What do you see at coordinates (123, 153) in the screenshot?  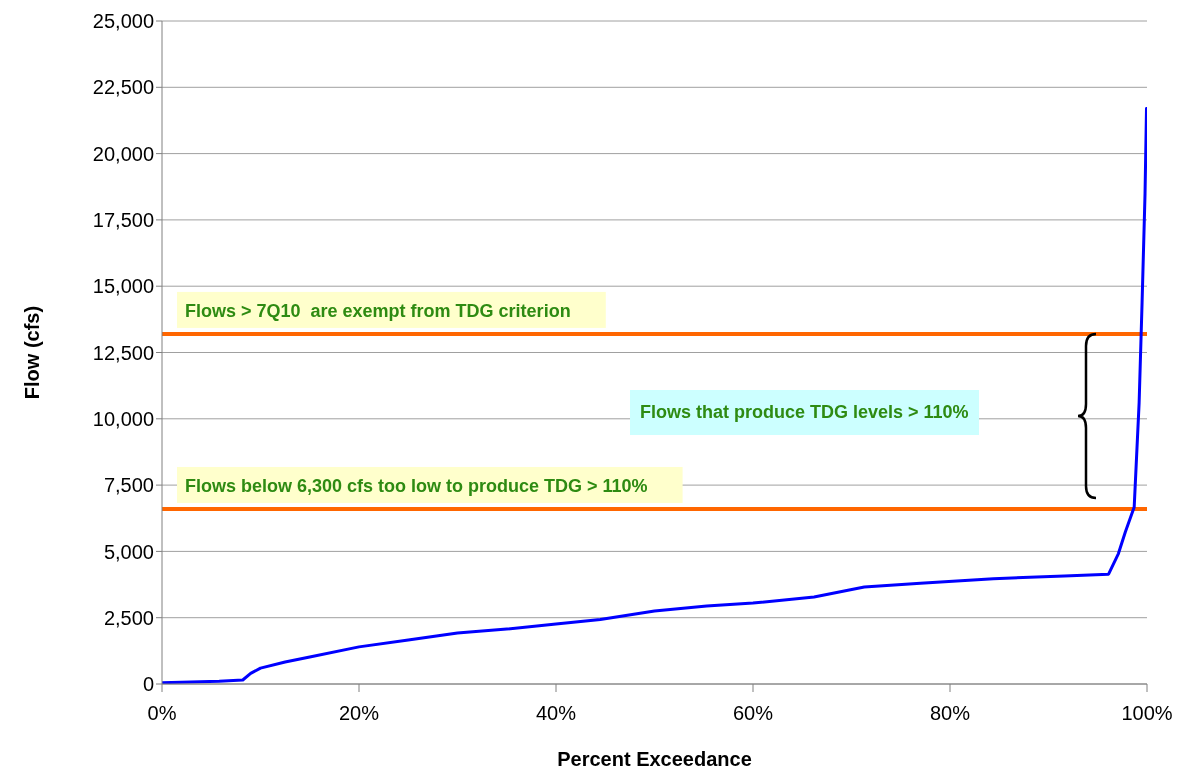 I see `y-tick-label: 20,000` at bounding box center [123, 153].